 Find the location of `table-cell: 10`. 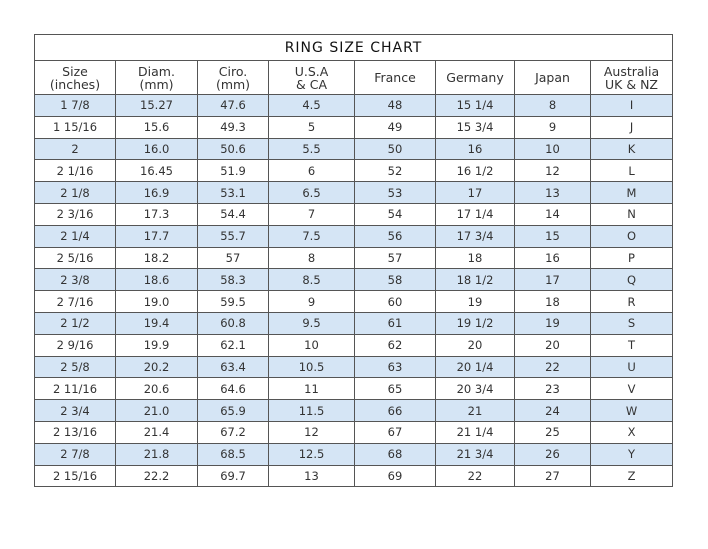

table-cell: 10 is located at coordinates (552, 149).